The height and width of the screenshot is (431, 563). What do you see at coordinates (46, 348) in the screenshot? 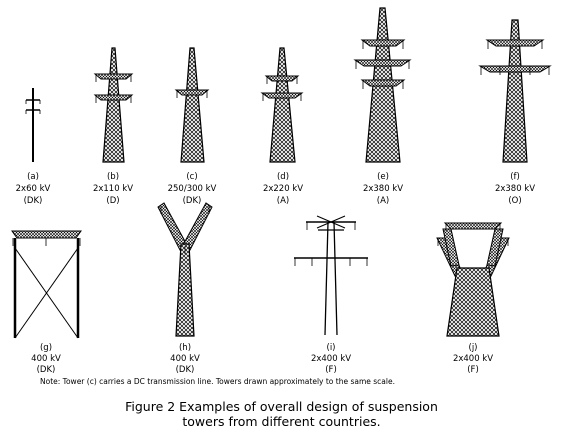
I see `svg-text: (g)` at bounding box center [46, 348].